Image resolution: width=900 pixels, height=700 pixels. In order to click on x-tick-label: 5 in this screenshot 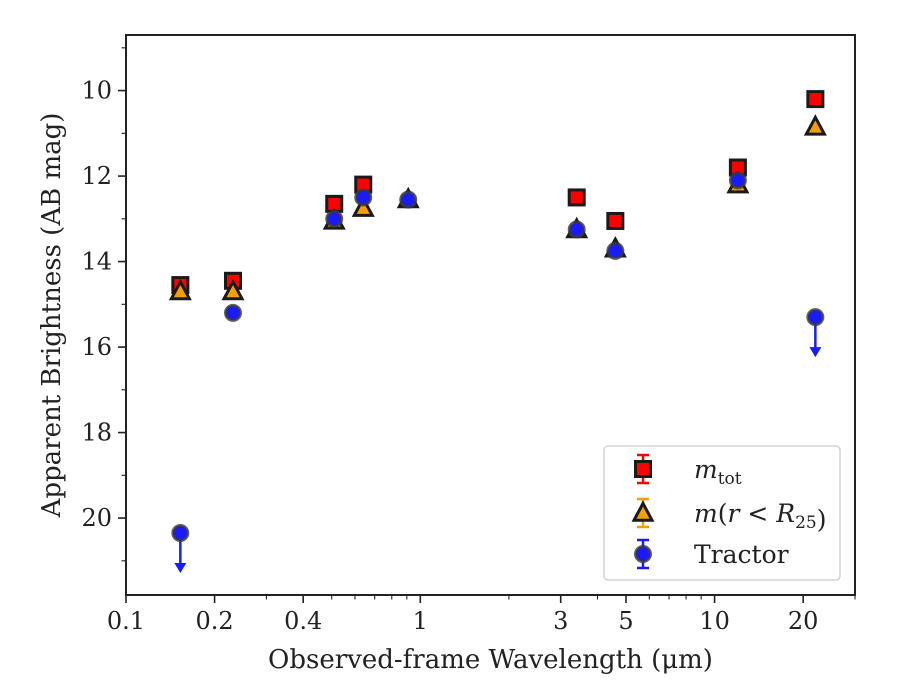, I will do `click(625, 621)`.